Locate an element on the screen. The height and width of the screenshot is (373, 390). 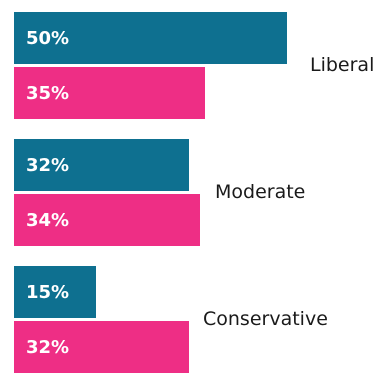
bar-liberal-2: 35% is located at coordinates (109, 93).